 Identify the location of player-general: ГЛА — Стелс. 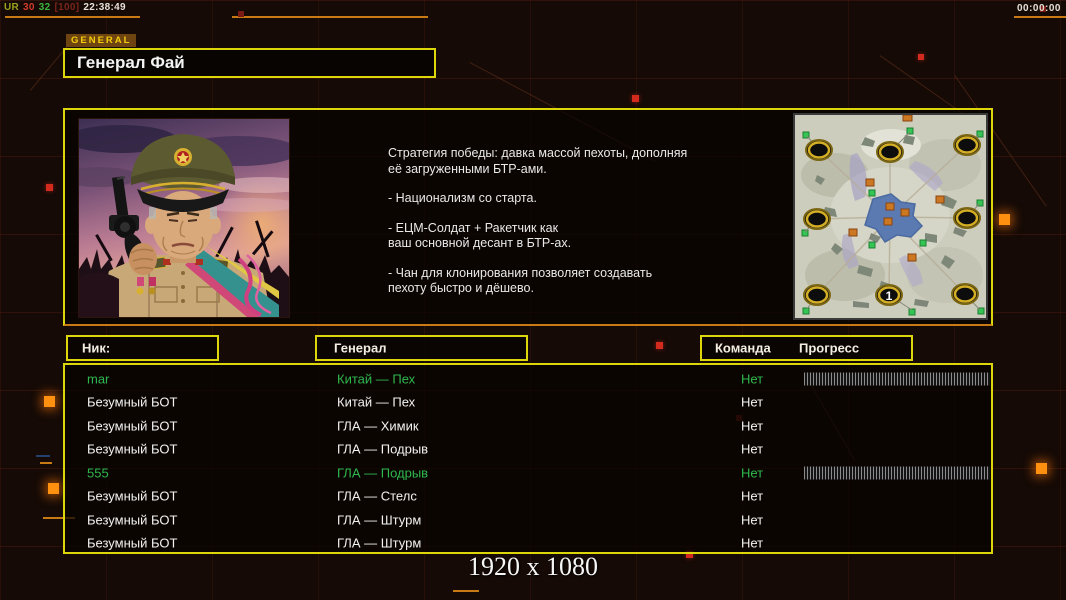
(377, 496).